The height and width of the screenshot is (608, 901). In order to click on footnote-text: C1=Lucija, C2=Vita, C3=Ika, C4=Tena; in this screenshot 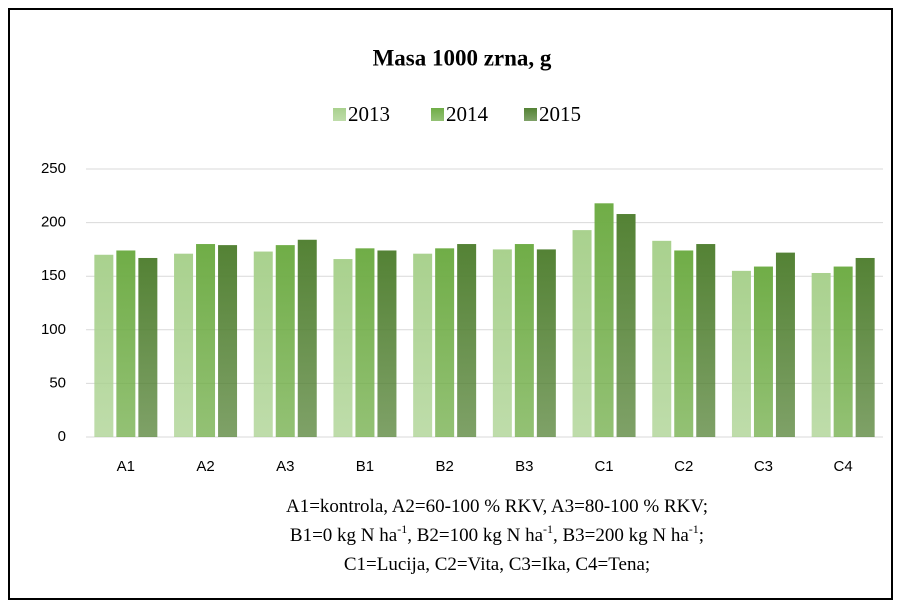, I will do `click(497, 564)`.